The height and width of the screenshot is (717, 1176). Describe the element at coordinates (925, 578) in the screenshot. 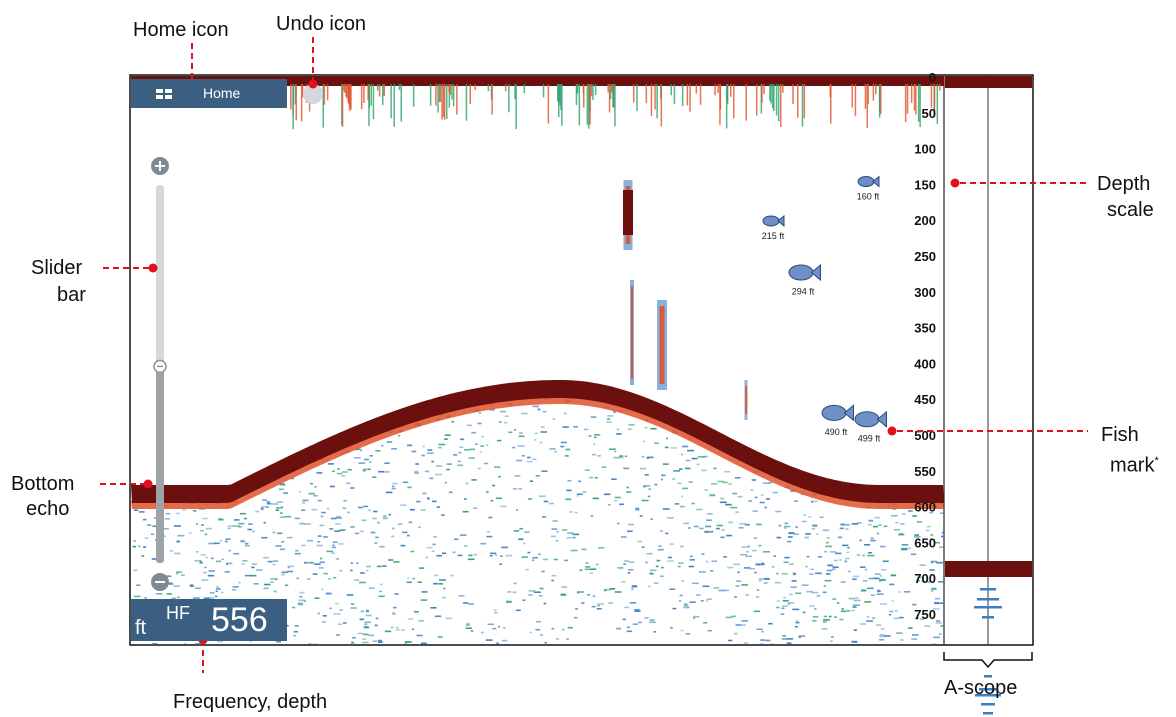

I see `depth-scale-label: 700` at that location.